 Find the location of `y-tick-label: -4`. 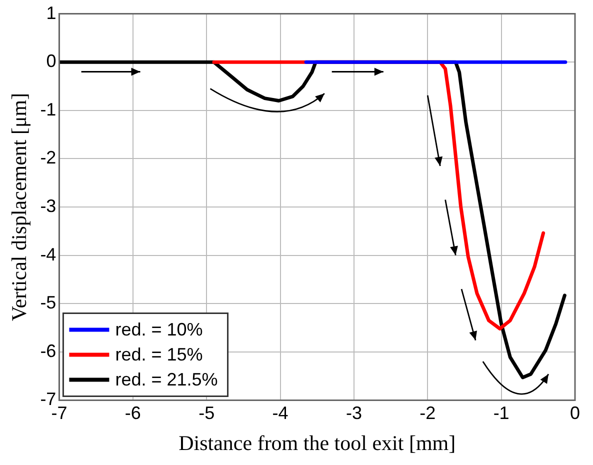

y-tick-label: -4 is located at coordinates (48, 254).